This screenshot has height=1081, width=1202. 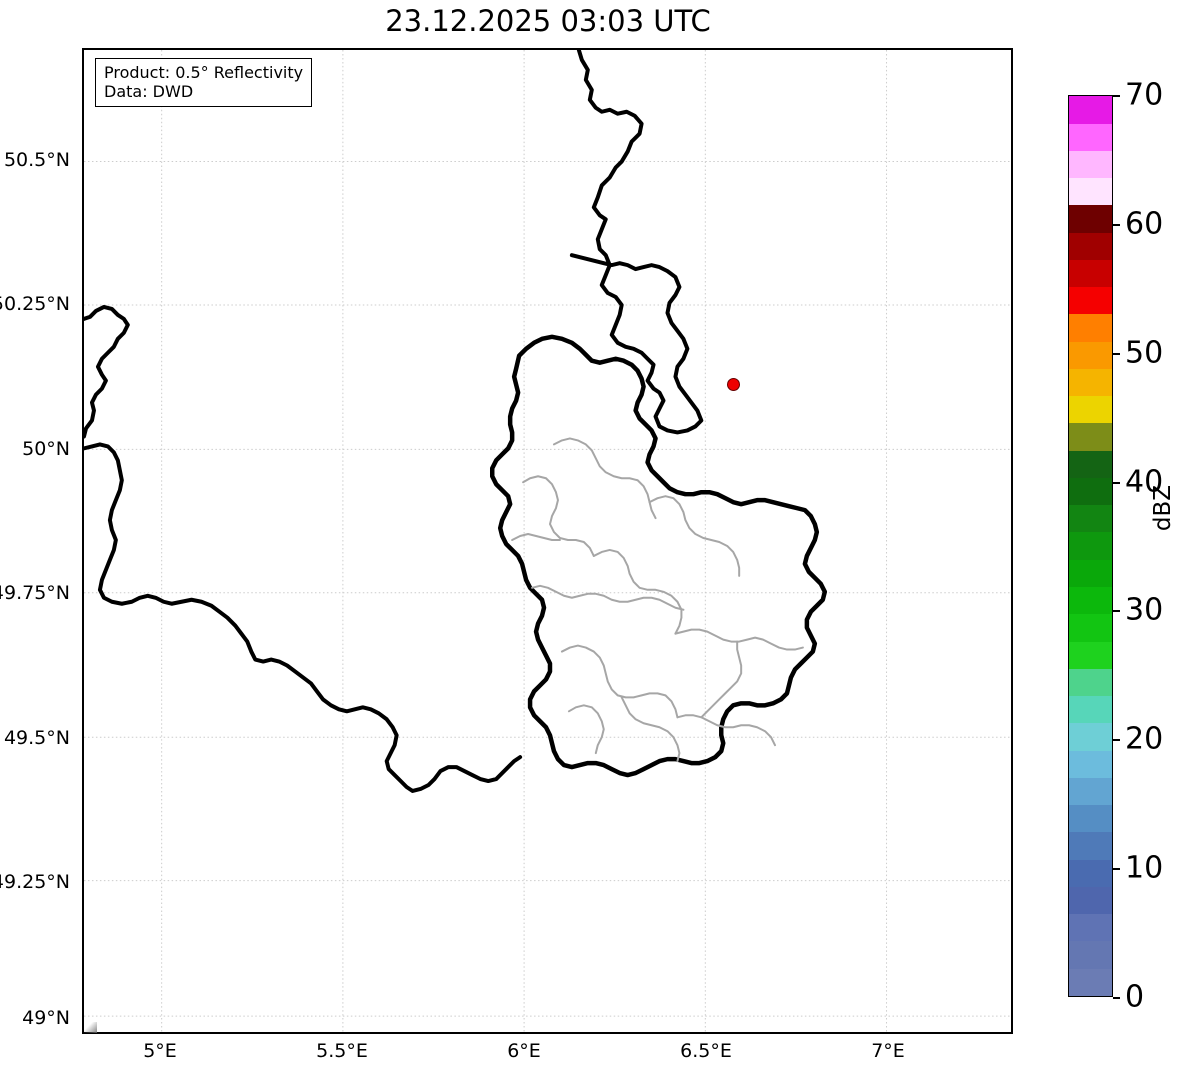 I want to click on country-borders, so click(x=636, y=242).